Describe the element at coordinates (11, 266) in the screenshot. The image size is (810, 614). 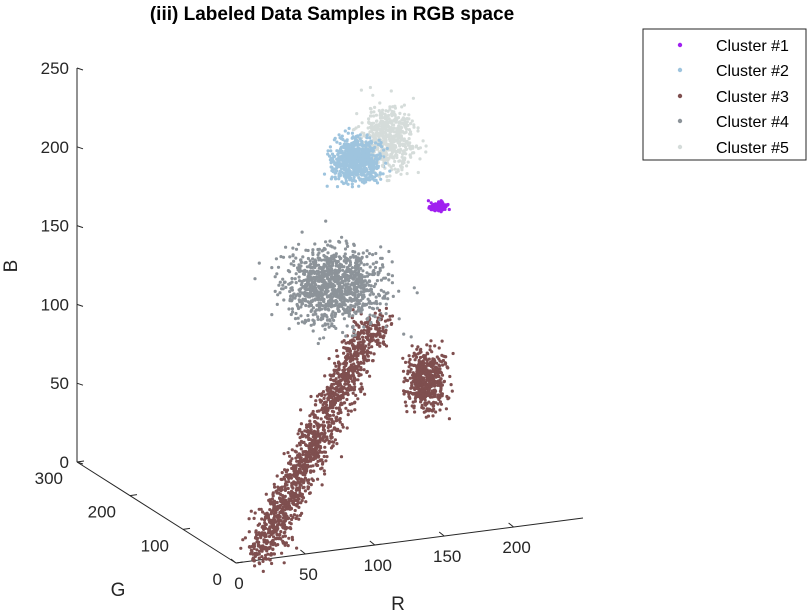
I see `z-axis-label: B` at that location.